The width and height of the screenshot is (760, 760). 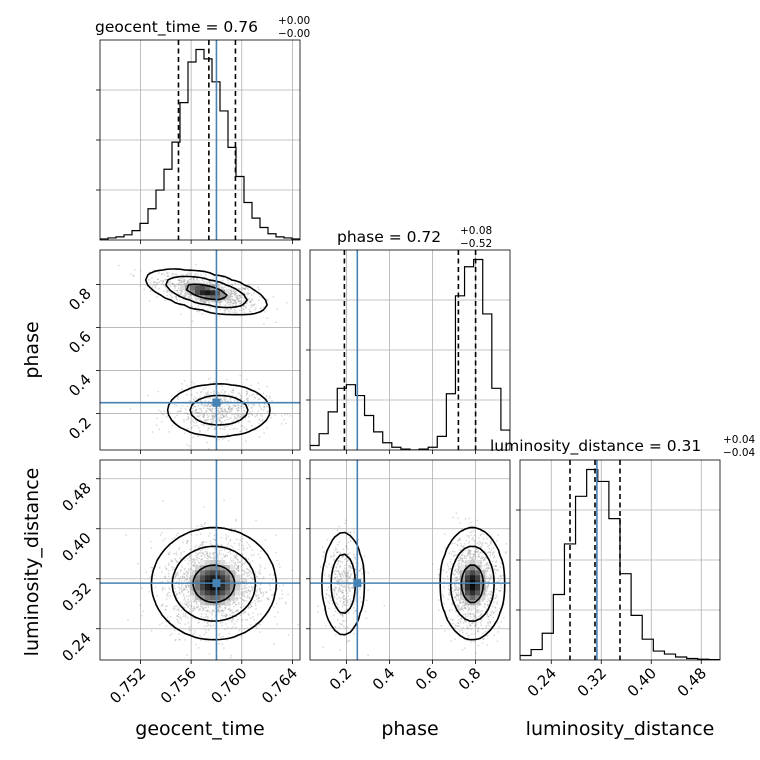 I want to click on hist-panel-phase, so click(x=408, y=351).